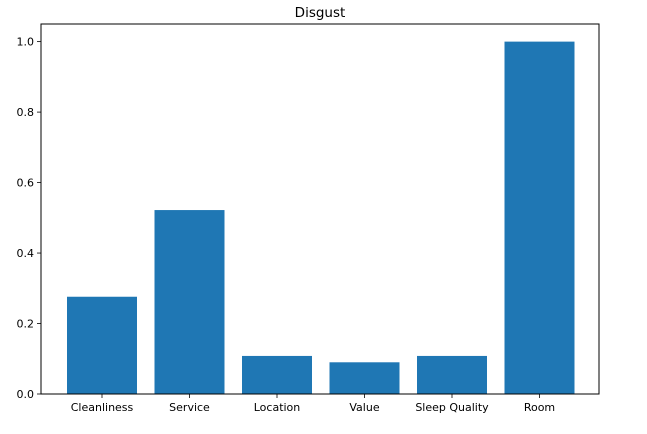  I want to click on x-tick-label: Cleanliness, so click(102, 407).